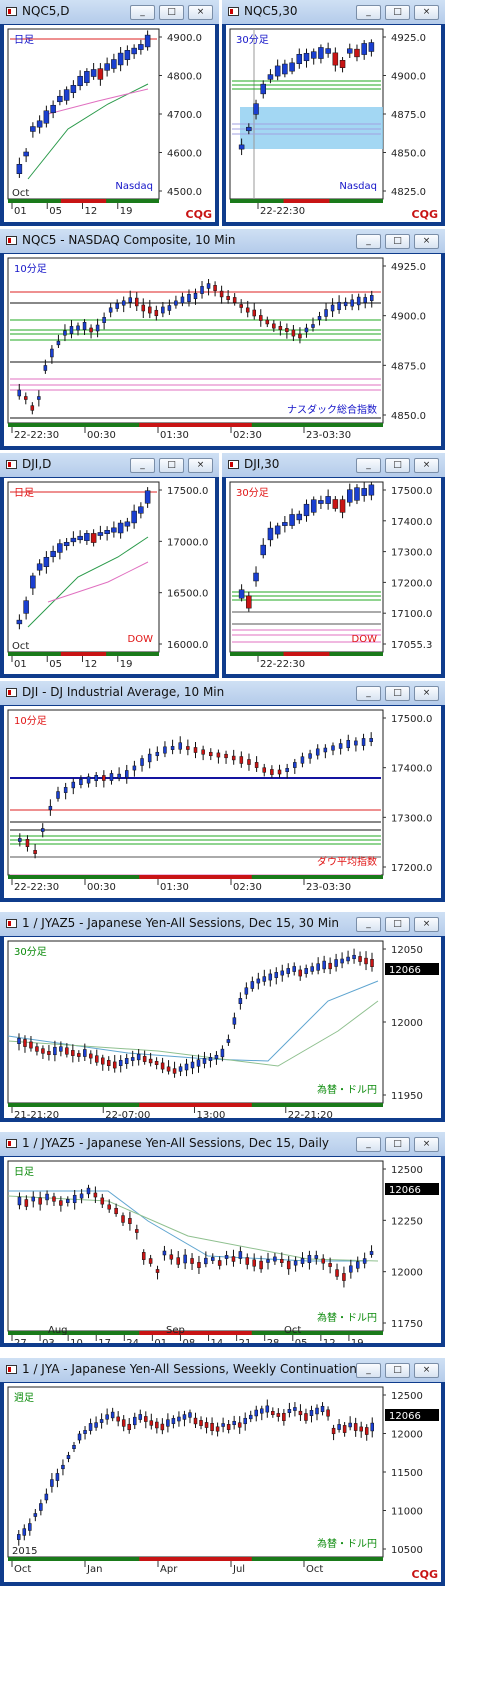 The width and height of the screenshot is (483, 1691). Describe the element at coordinates (109, 465) in the screenshot. I see `title-bar: DJI,D _ □ ×` at that location.